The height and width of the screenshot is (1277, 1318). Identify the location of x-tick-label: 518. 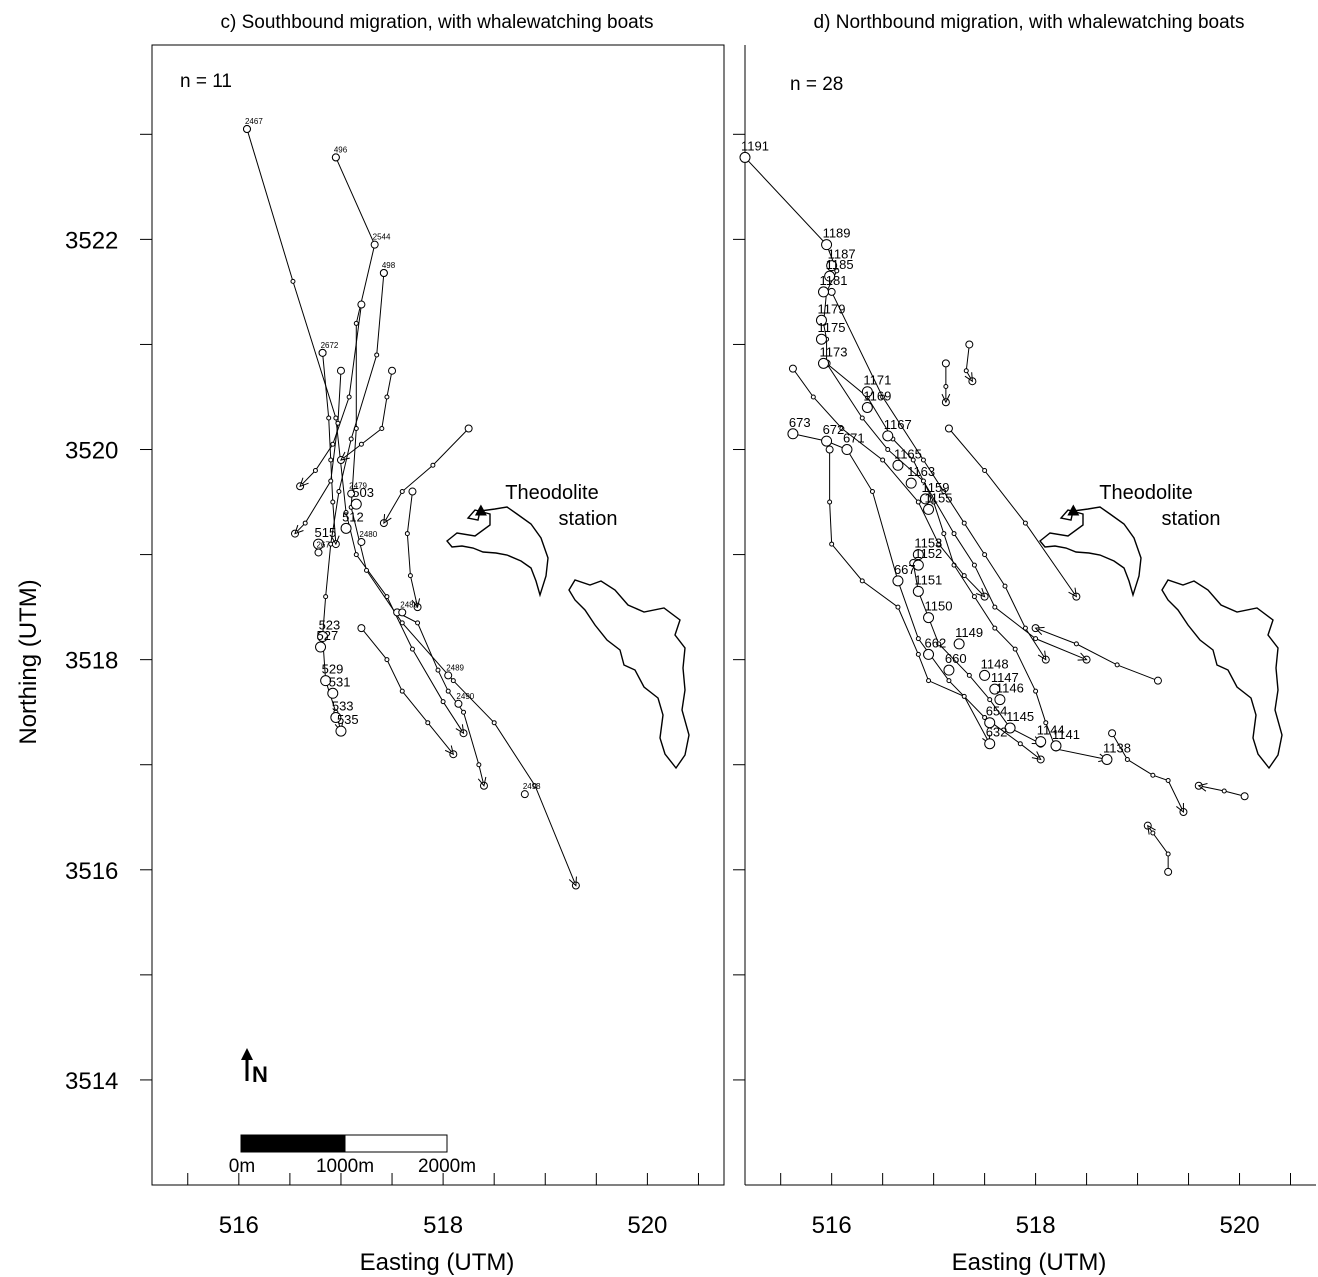
(443, 1225).